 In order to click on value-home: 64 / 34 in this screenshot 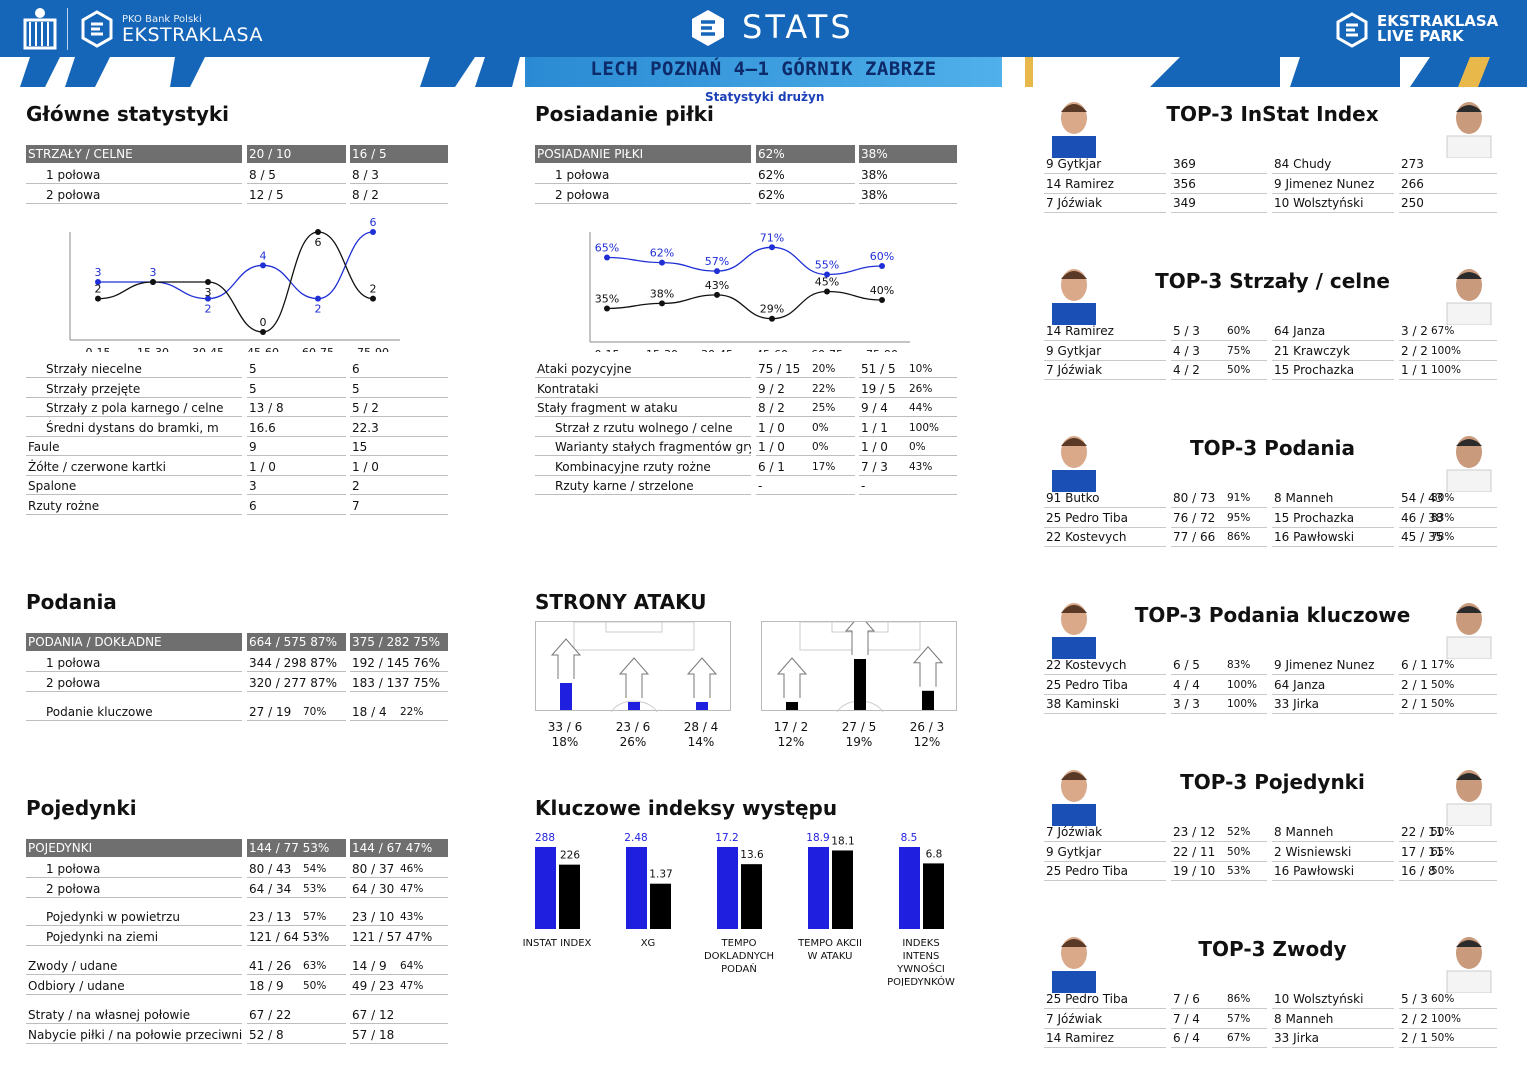, I will do `click(270, 888)`.